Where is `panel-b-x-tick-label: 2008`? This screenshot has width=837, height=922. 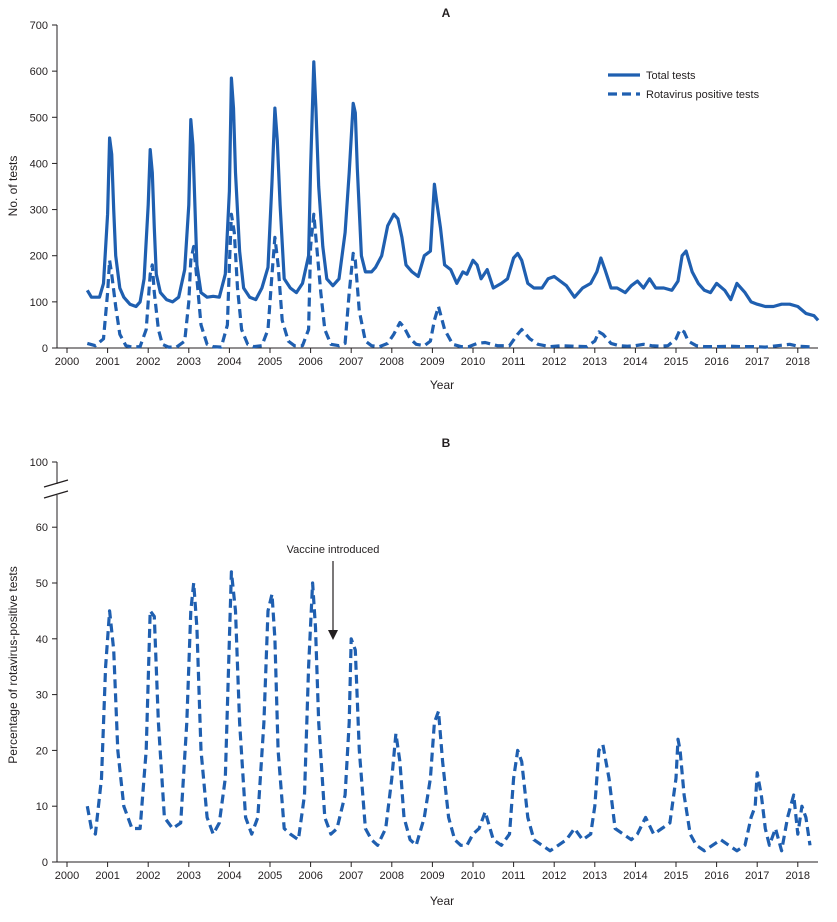 panel-b-x-tick-label: 2008 is located at coordinates (392, 876).